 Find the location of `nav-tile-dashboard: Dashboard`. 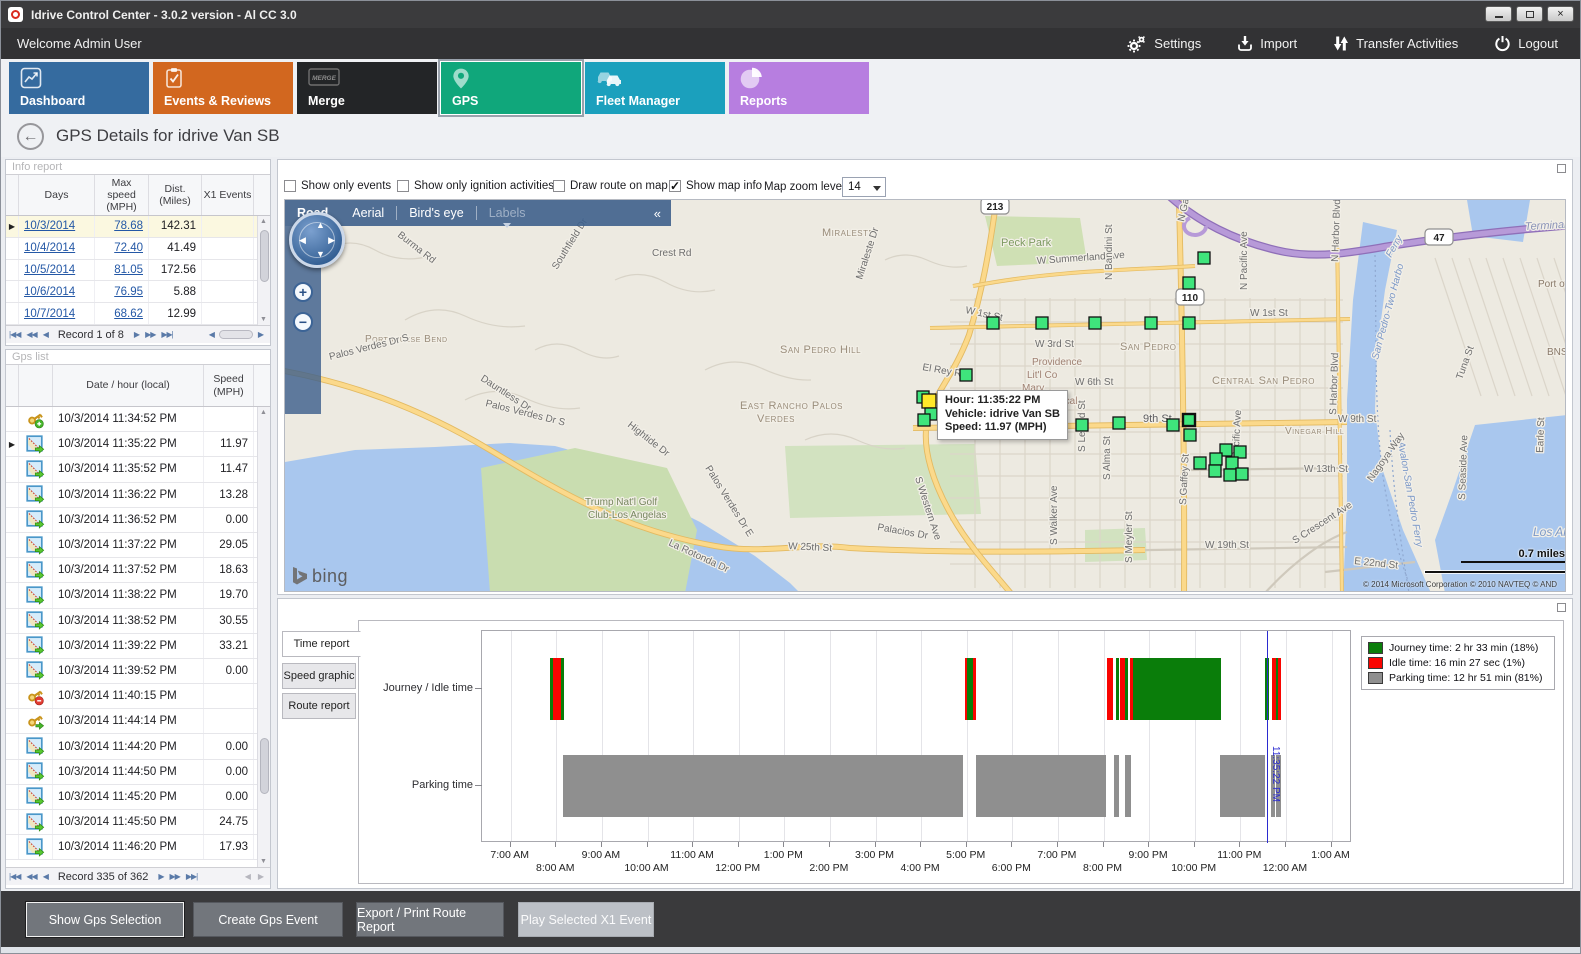

nav-tile-dashboard: Dashboard is located at coordinates (79, 88).